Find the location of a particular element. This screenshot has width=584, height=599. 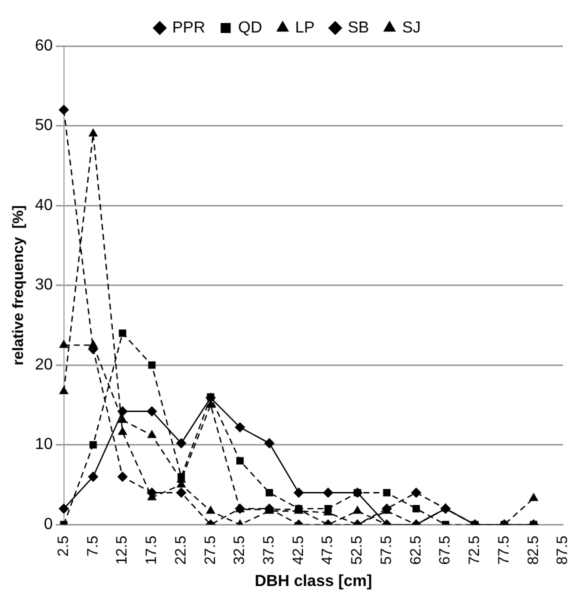

x-tick-label: 22.5 is located at coordinates (181, 550).